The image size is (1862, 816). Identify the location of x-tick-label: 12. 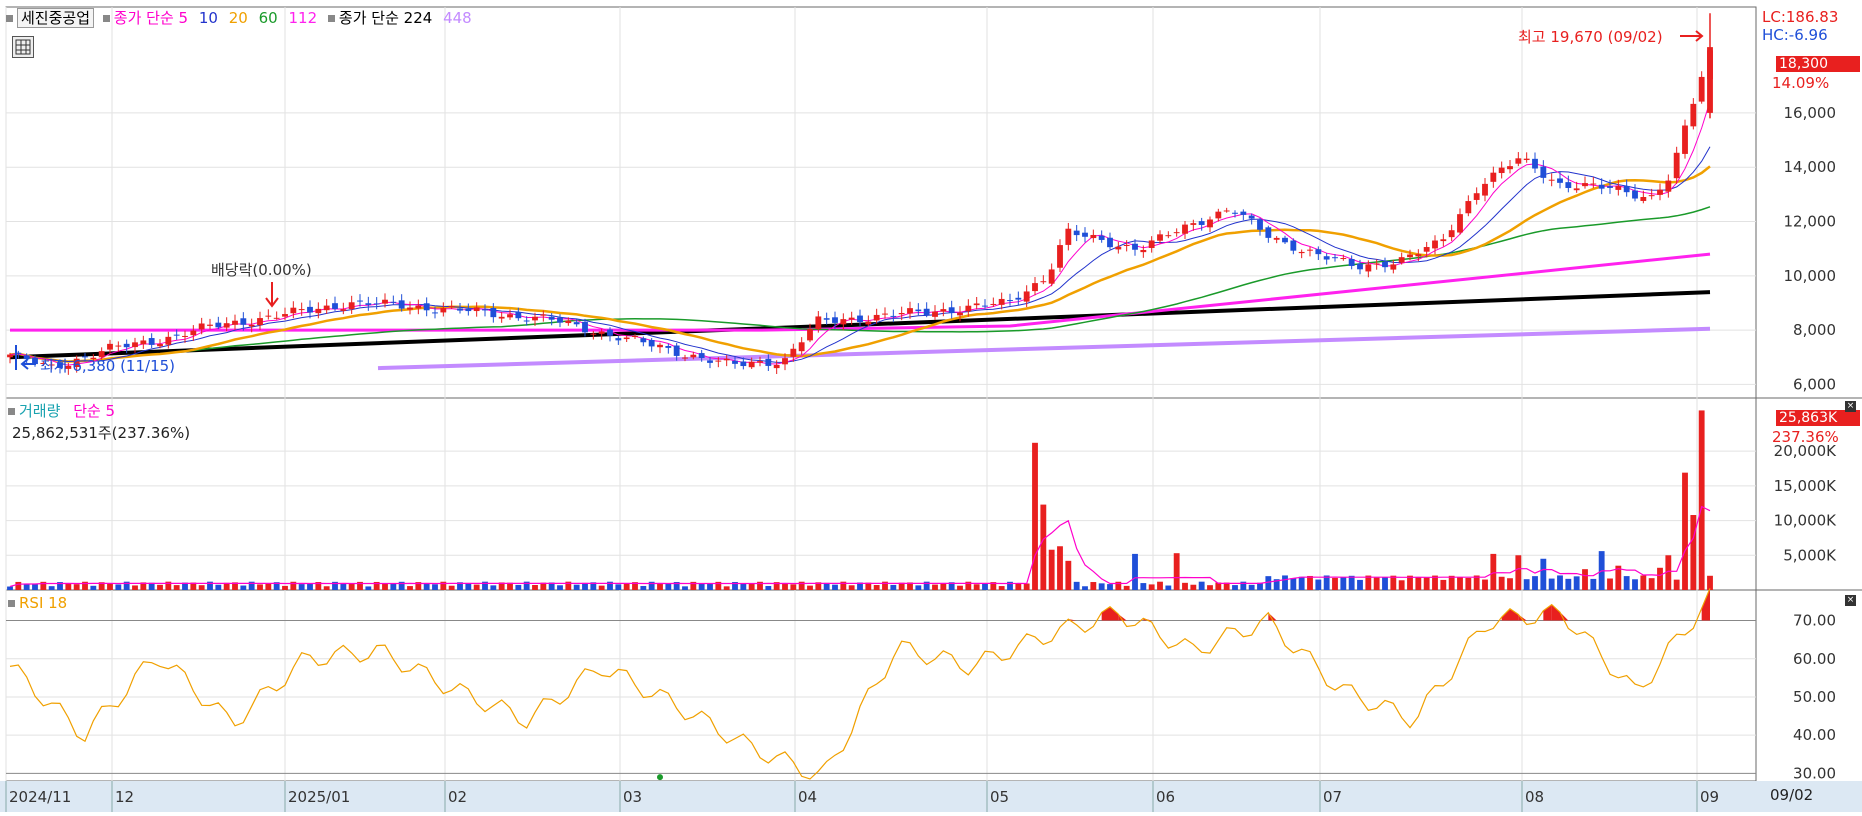
(124, 797).